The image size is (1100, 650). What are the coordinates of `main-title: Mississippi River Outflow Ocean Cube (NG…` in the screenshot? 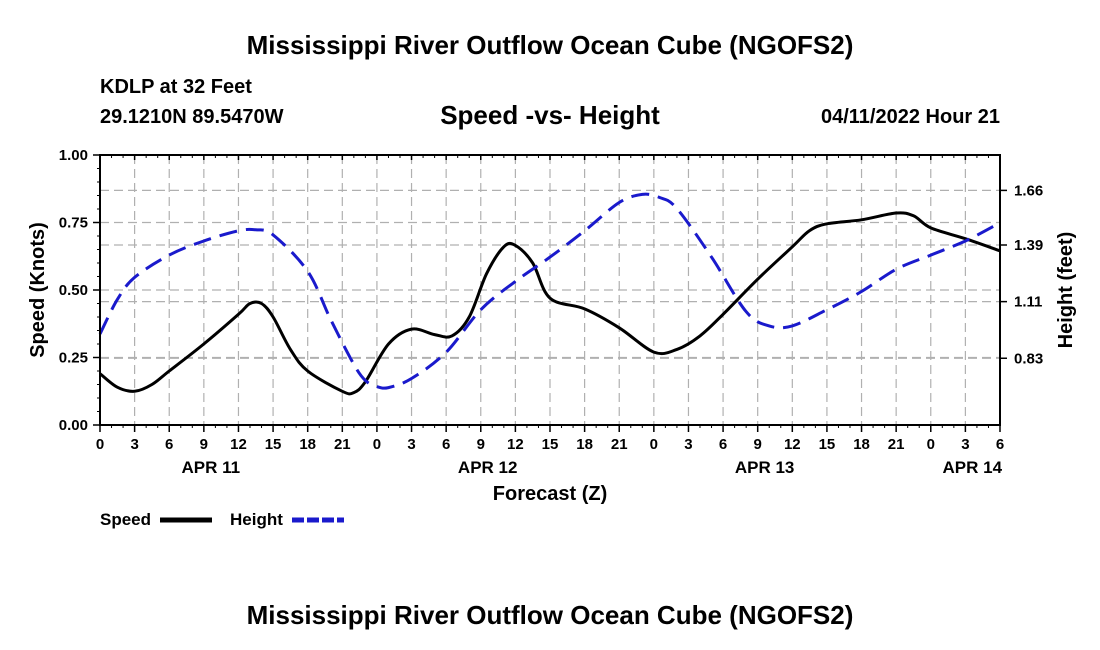 It's located at (550, 45).